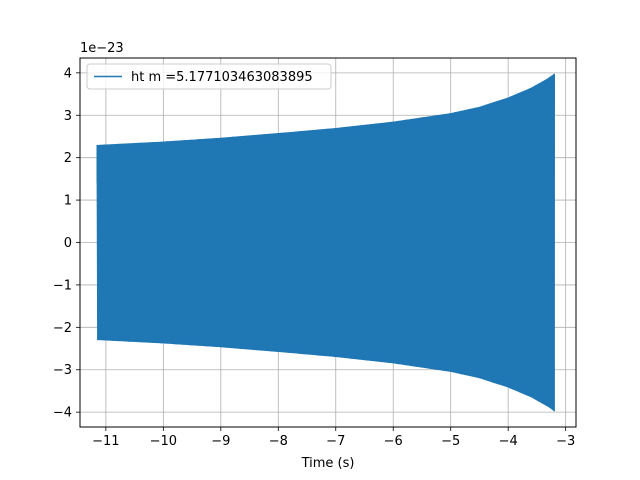 The width and height of the screenshot is (640, 480). What do you see at coordinates (68, 116) in the screenshot?
I see `y-tick-label: 3` at bounding box center [68, 116].